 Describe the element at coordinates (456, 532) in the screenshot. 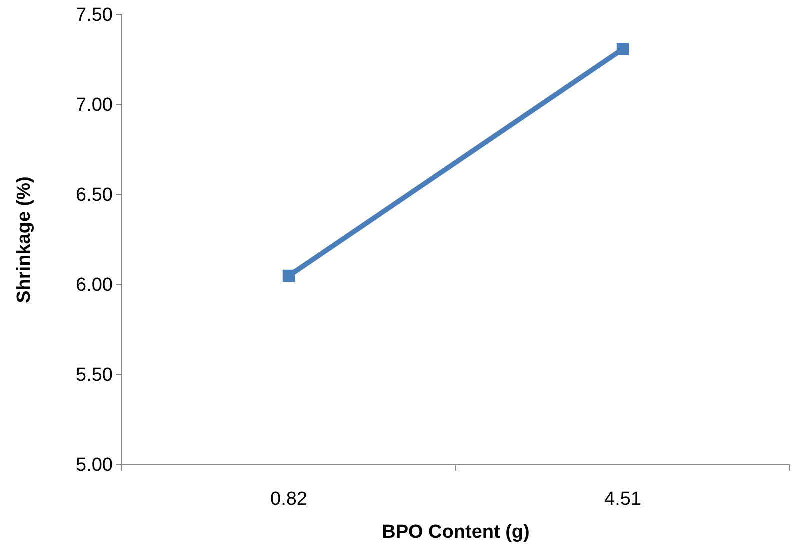

I see `x-axis-title: BPO Content (g)` at that location.